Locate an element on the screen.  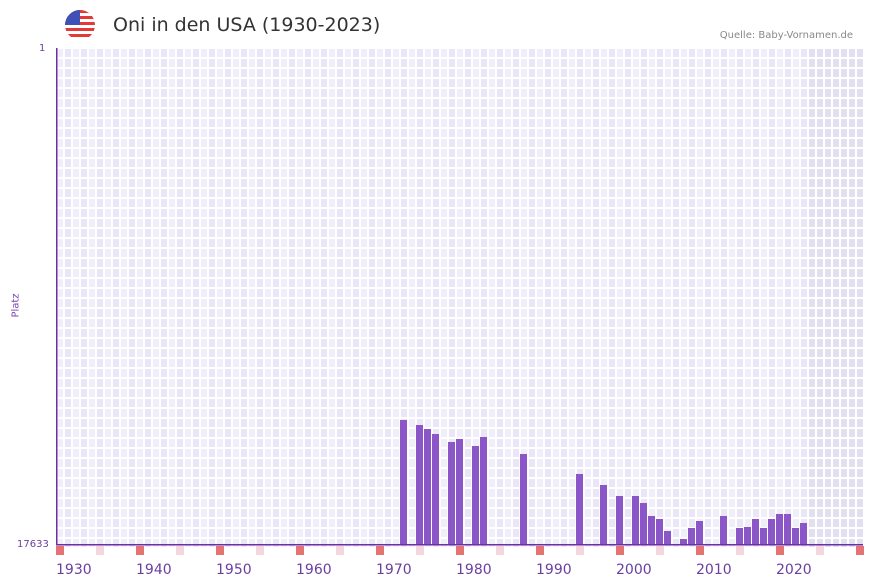
bar-1977 is located at coordinates (451, 493).